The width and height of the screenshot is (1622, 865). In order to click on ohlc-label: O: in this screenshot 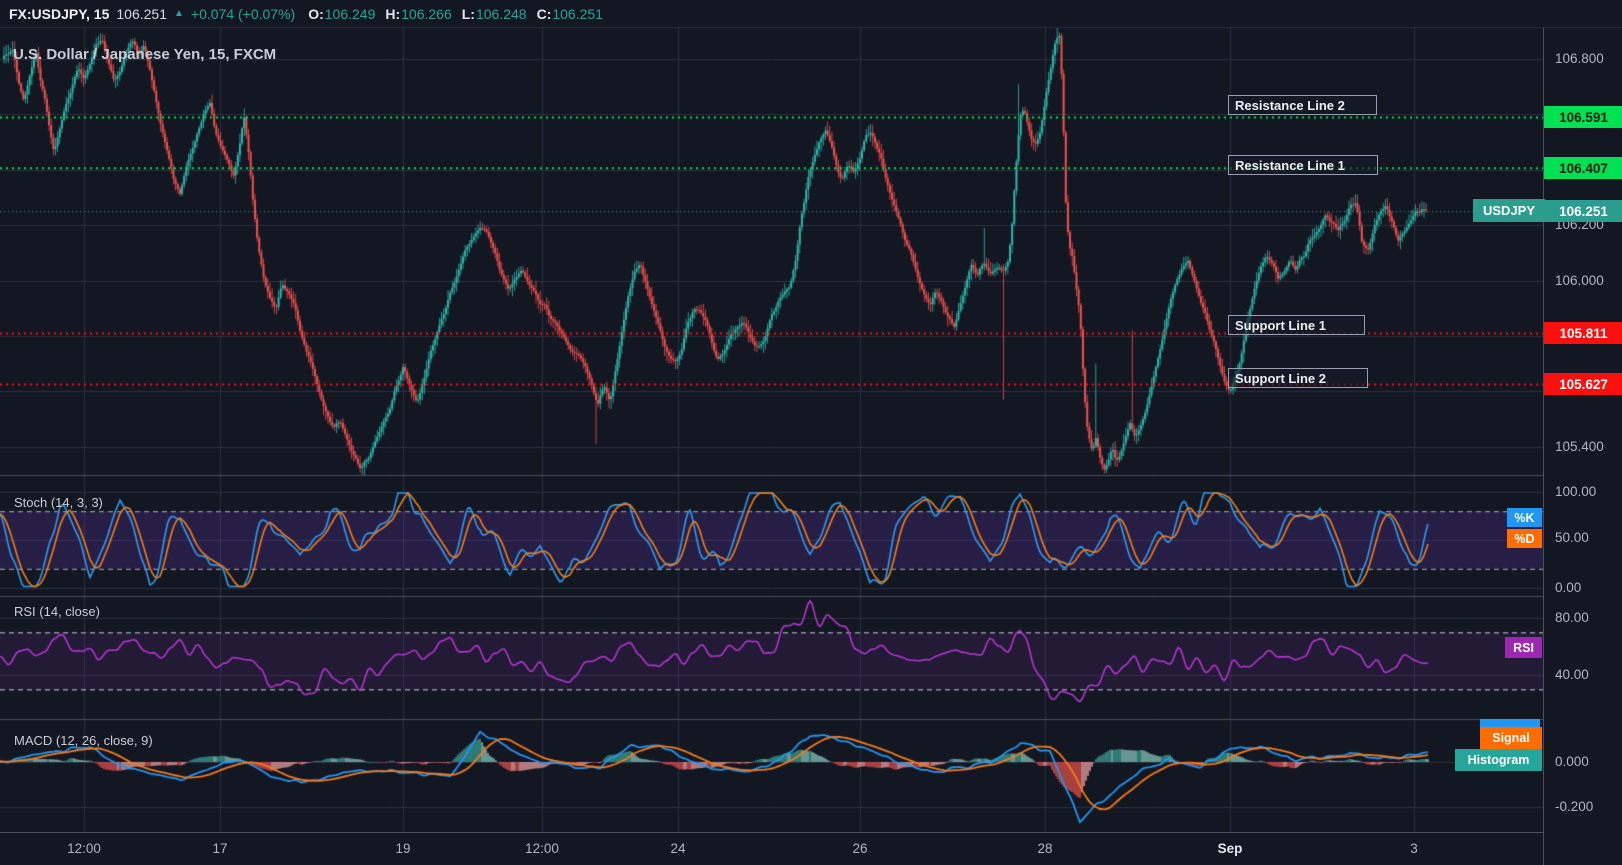, I will do `click(316, 13)`.